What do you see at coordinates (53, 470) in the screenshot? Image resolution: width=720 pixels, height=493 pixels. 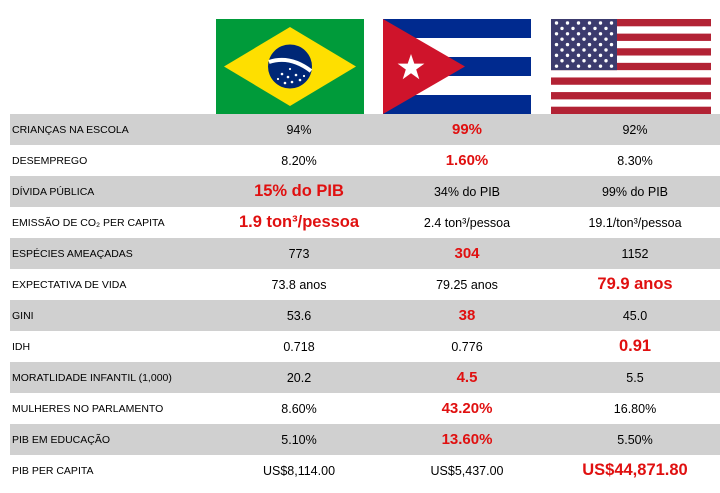 I see `row-label: PIB PER CAPITA` at bounding box center [53, 470].